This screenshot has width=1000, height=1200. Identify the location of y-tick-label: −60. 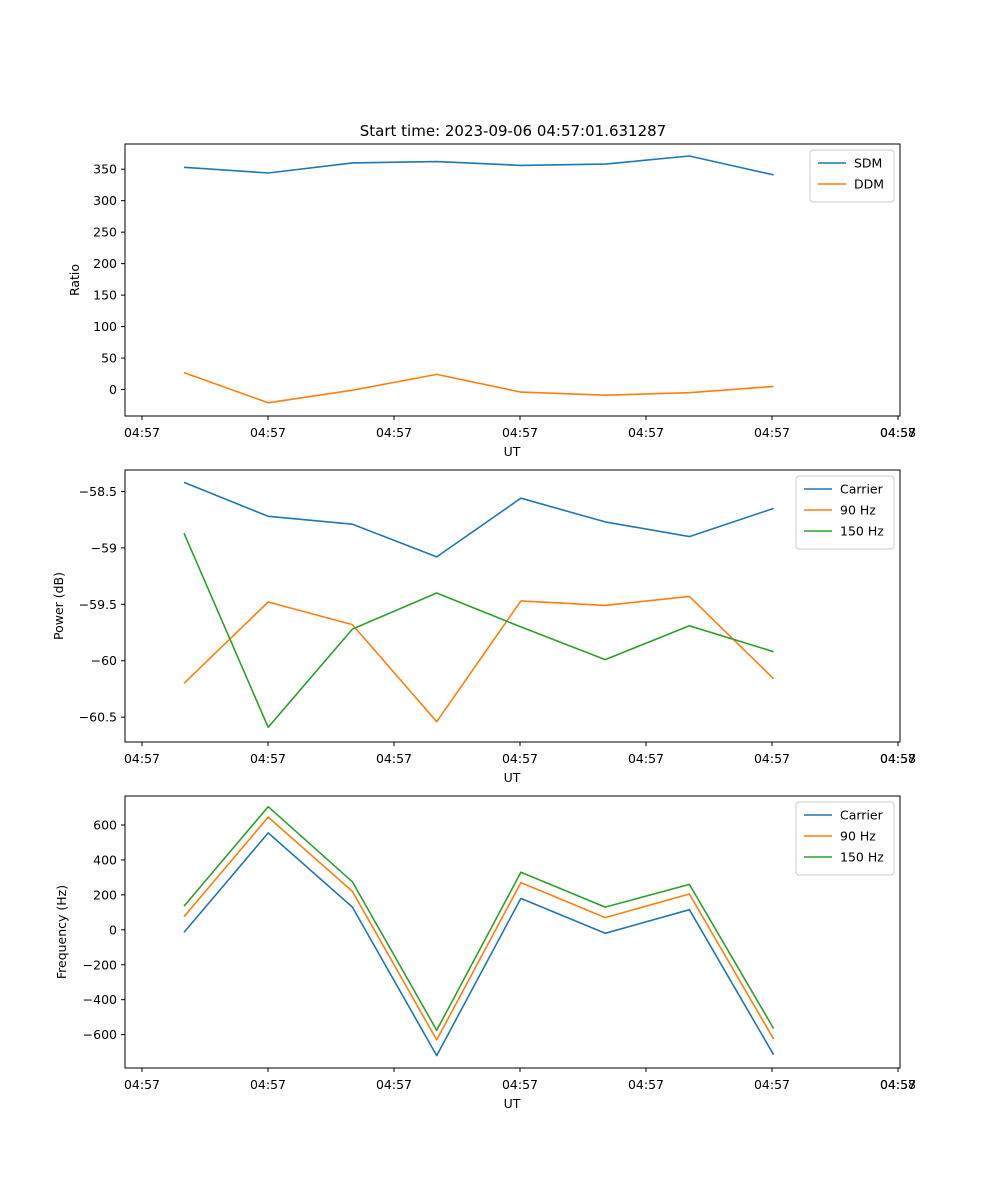
(104, 660).